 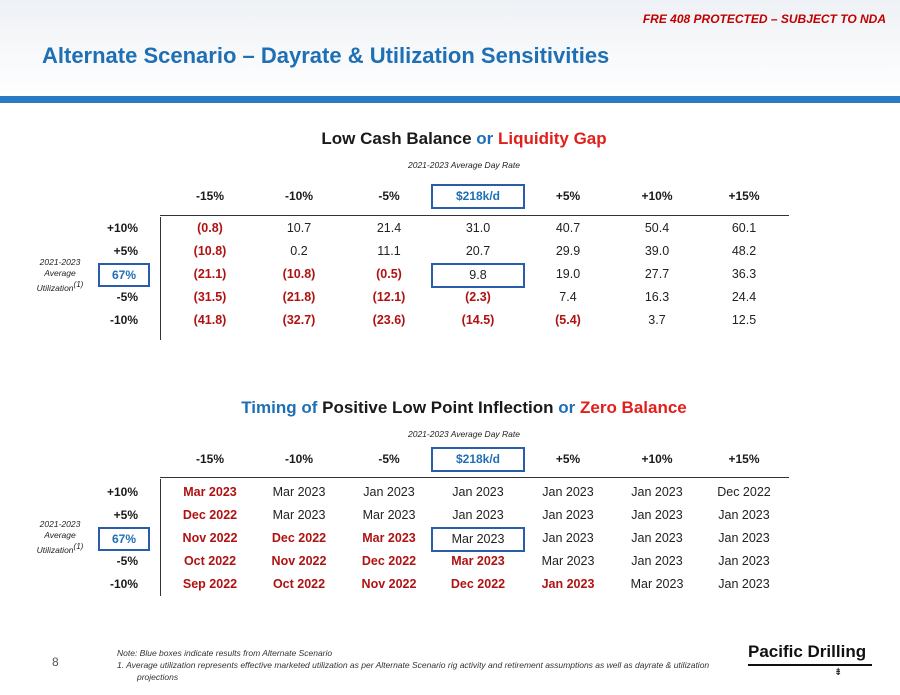 I want to click on table1-cell: 10.7, so click(x=299, y=228).